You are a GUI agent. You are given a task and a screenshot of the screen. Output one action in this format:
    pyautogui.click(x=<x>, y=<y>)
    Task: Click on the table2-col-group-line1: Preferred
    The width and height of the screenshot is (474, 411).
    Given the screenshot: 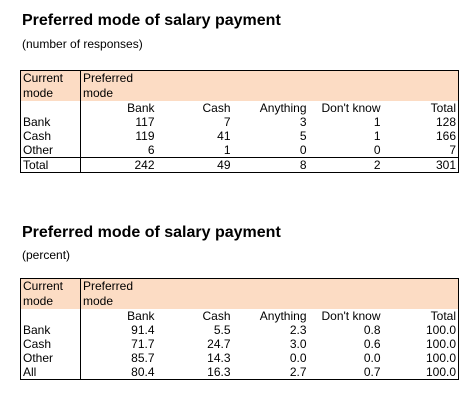 What is the action you would take?
    pyautogui.click(x=108, y=286)
    